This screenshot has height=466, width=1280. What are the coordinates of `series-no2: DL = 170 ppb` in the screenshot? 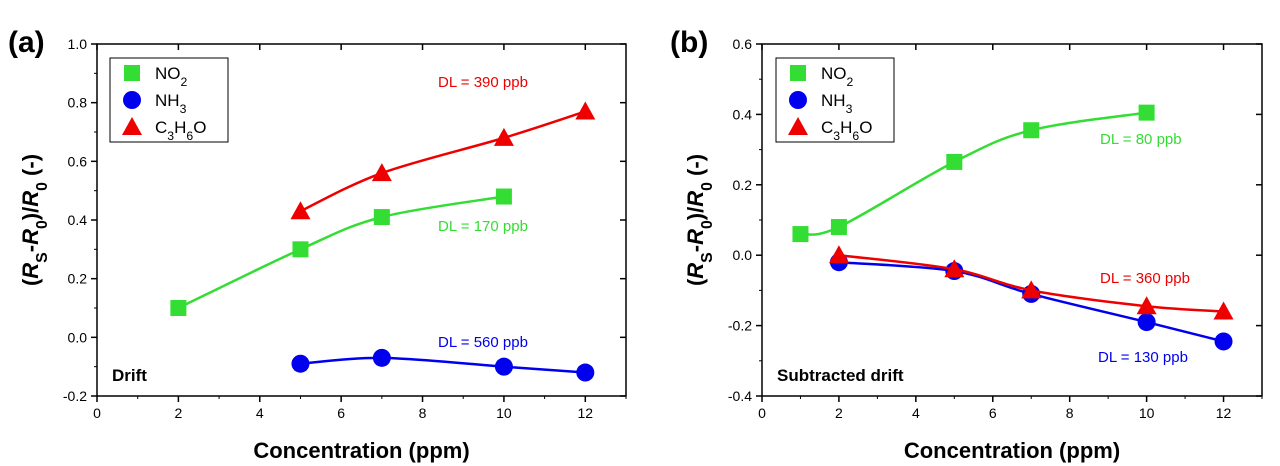 It's located at (349, 252).